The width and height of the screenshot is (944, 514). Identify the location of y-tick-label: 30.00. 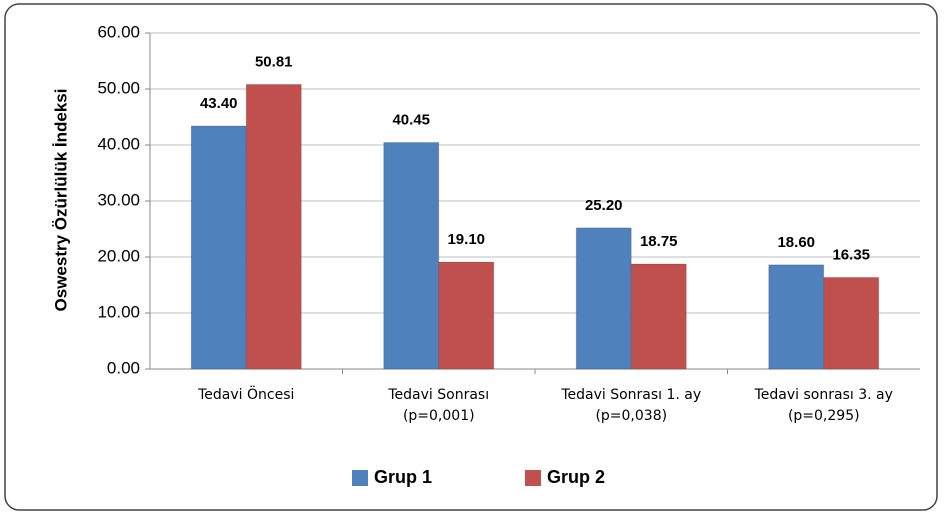
(118, 199).